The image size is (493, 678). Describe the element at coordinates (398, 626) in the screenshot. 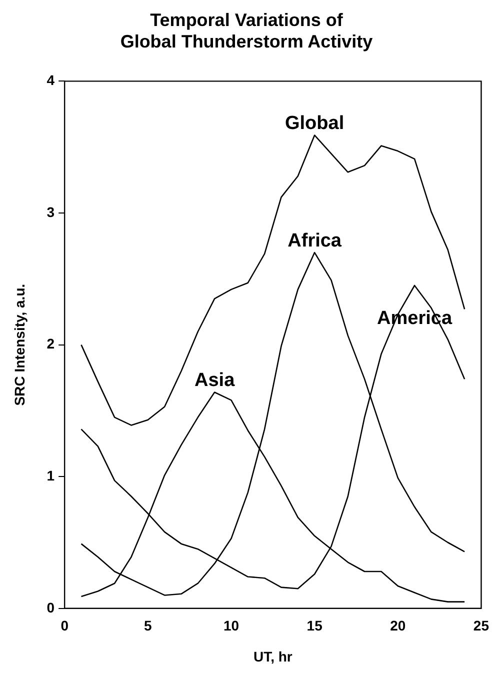

I see `x-tick-label: 20` at that location.